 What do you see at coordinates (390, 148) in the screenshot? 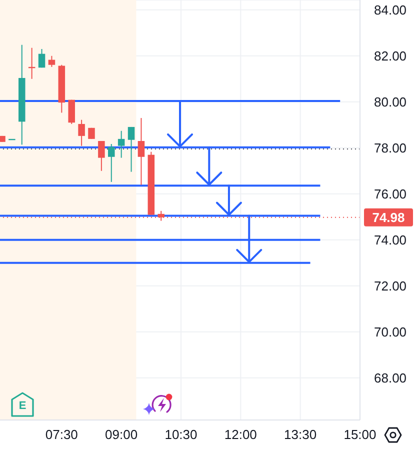
I see `y-tick-label: 78.00` at bounding box center [390, 148].